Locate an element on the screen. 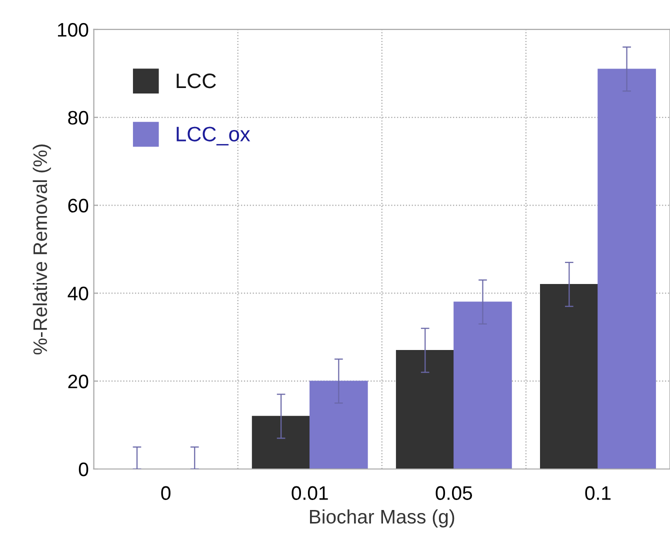 The image size is (670, 536). y-tick-label: 100 is located at coordinates (73, 29).